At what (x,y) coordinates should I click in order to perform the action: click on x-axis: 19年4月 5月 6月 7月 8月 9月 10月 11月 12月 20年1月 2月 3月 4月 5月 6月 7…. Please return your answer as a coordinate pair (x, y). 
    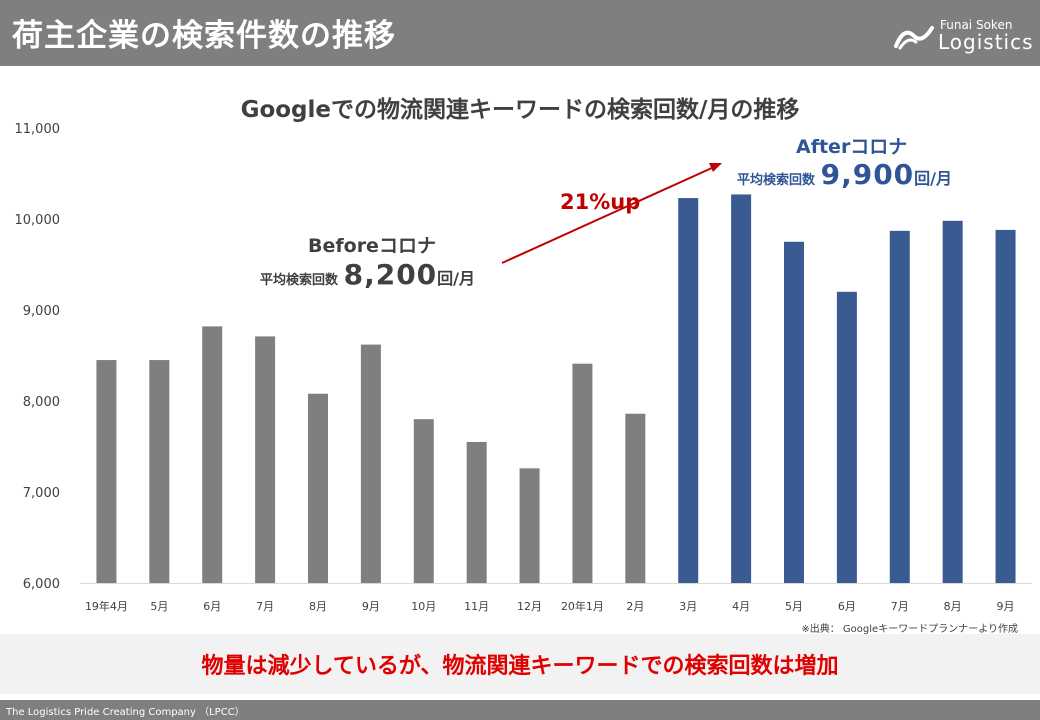
    Looking at the image, I should click on (556, 598).